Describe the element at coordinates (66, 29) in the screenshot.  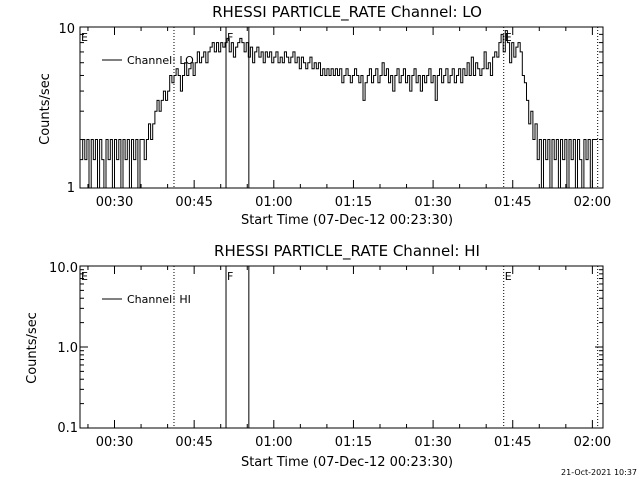
I see `lo-y-tick-label: 10` at that location.